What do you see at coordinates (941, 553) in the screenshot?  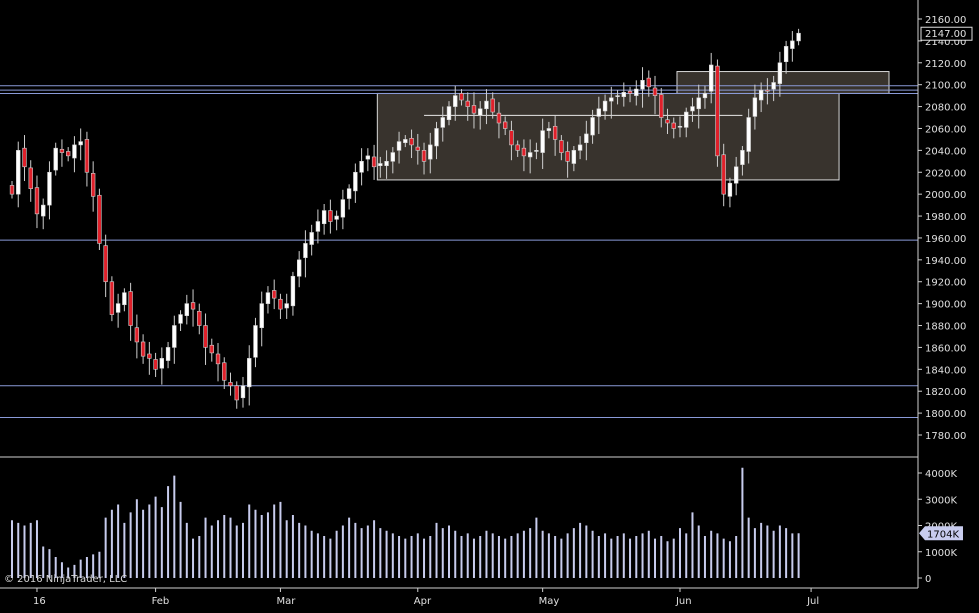 I see `volume-tick-label: 1000K` at bounding box center [941, 553].